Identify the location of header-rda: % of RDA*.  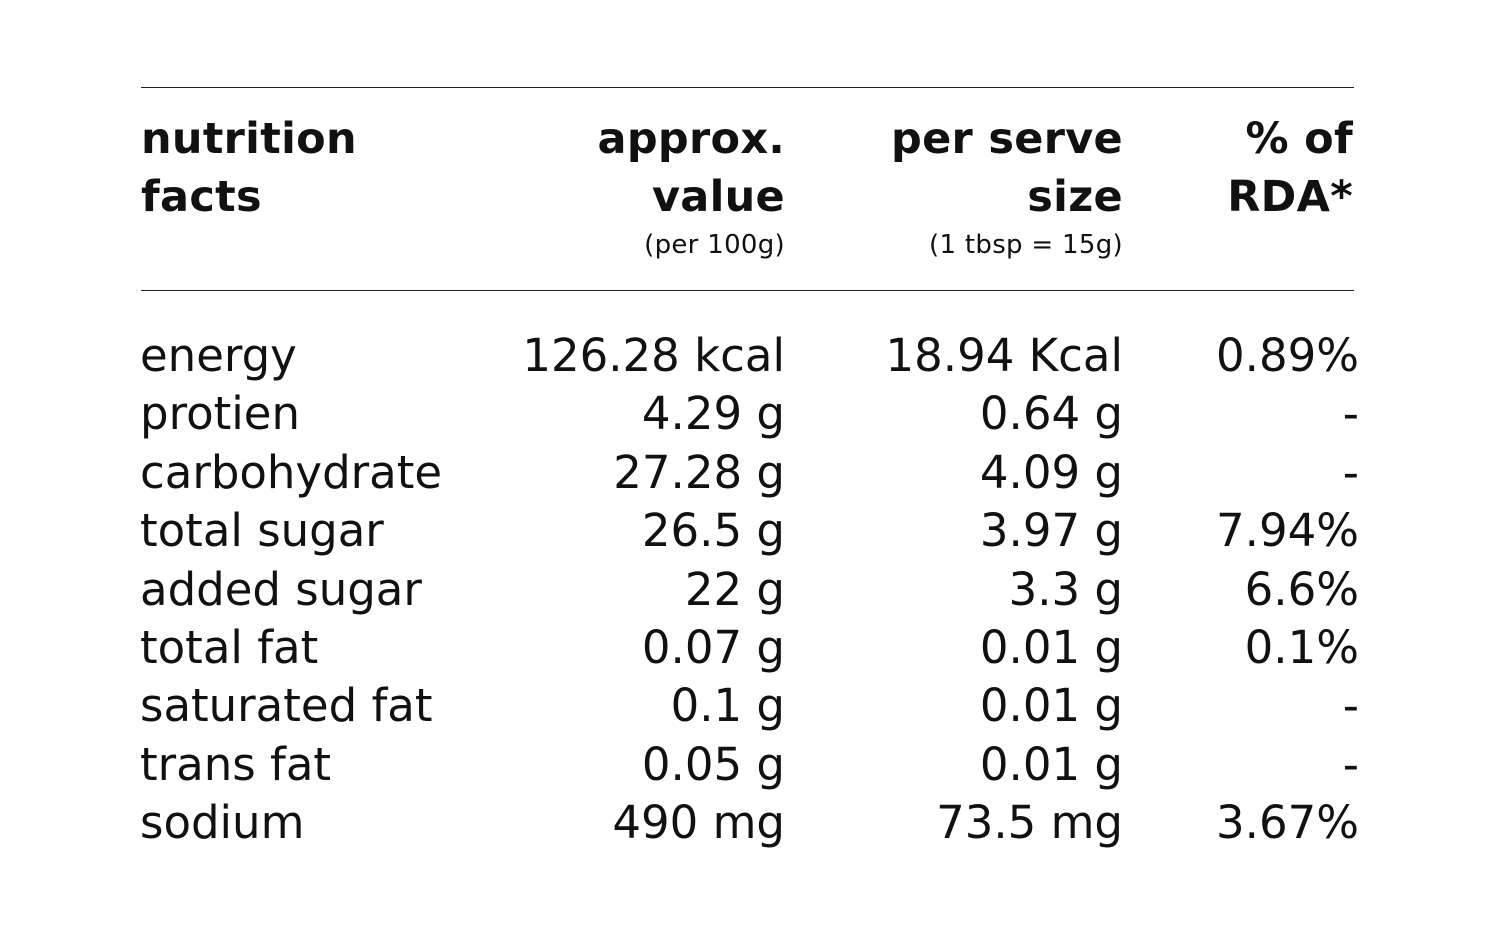
(1290, 168).